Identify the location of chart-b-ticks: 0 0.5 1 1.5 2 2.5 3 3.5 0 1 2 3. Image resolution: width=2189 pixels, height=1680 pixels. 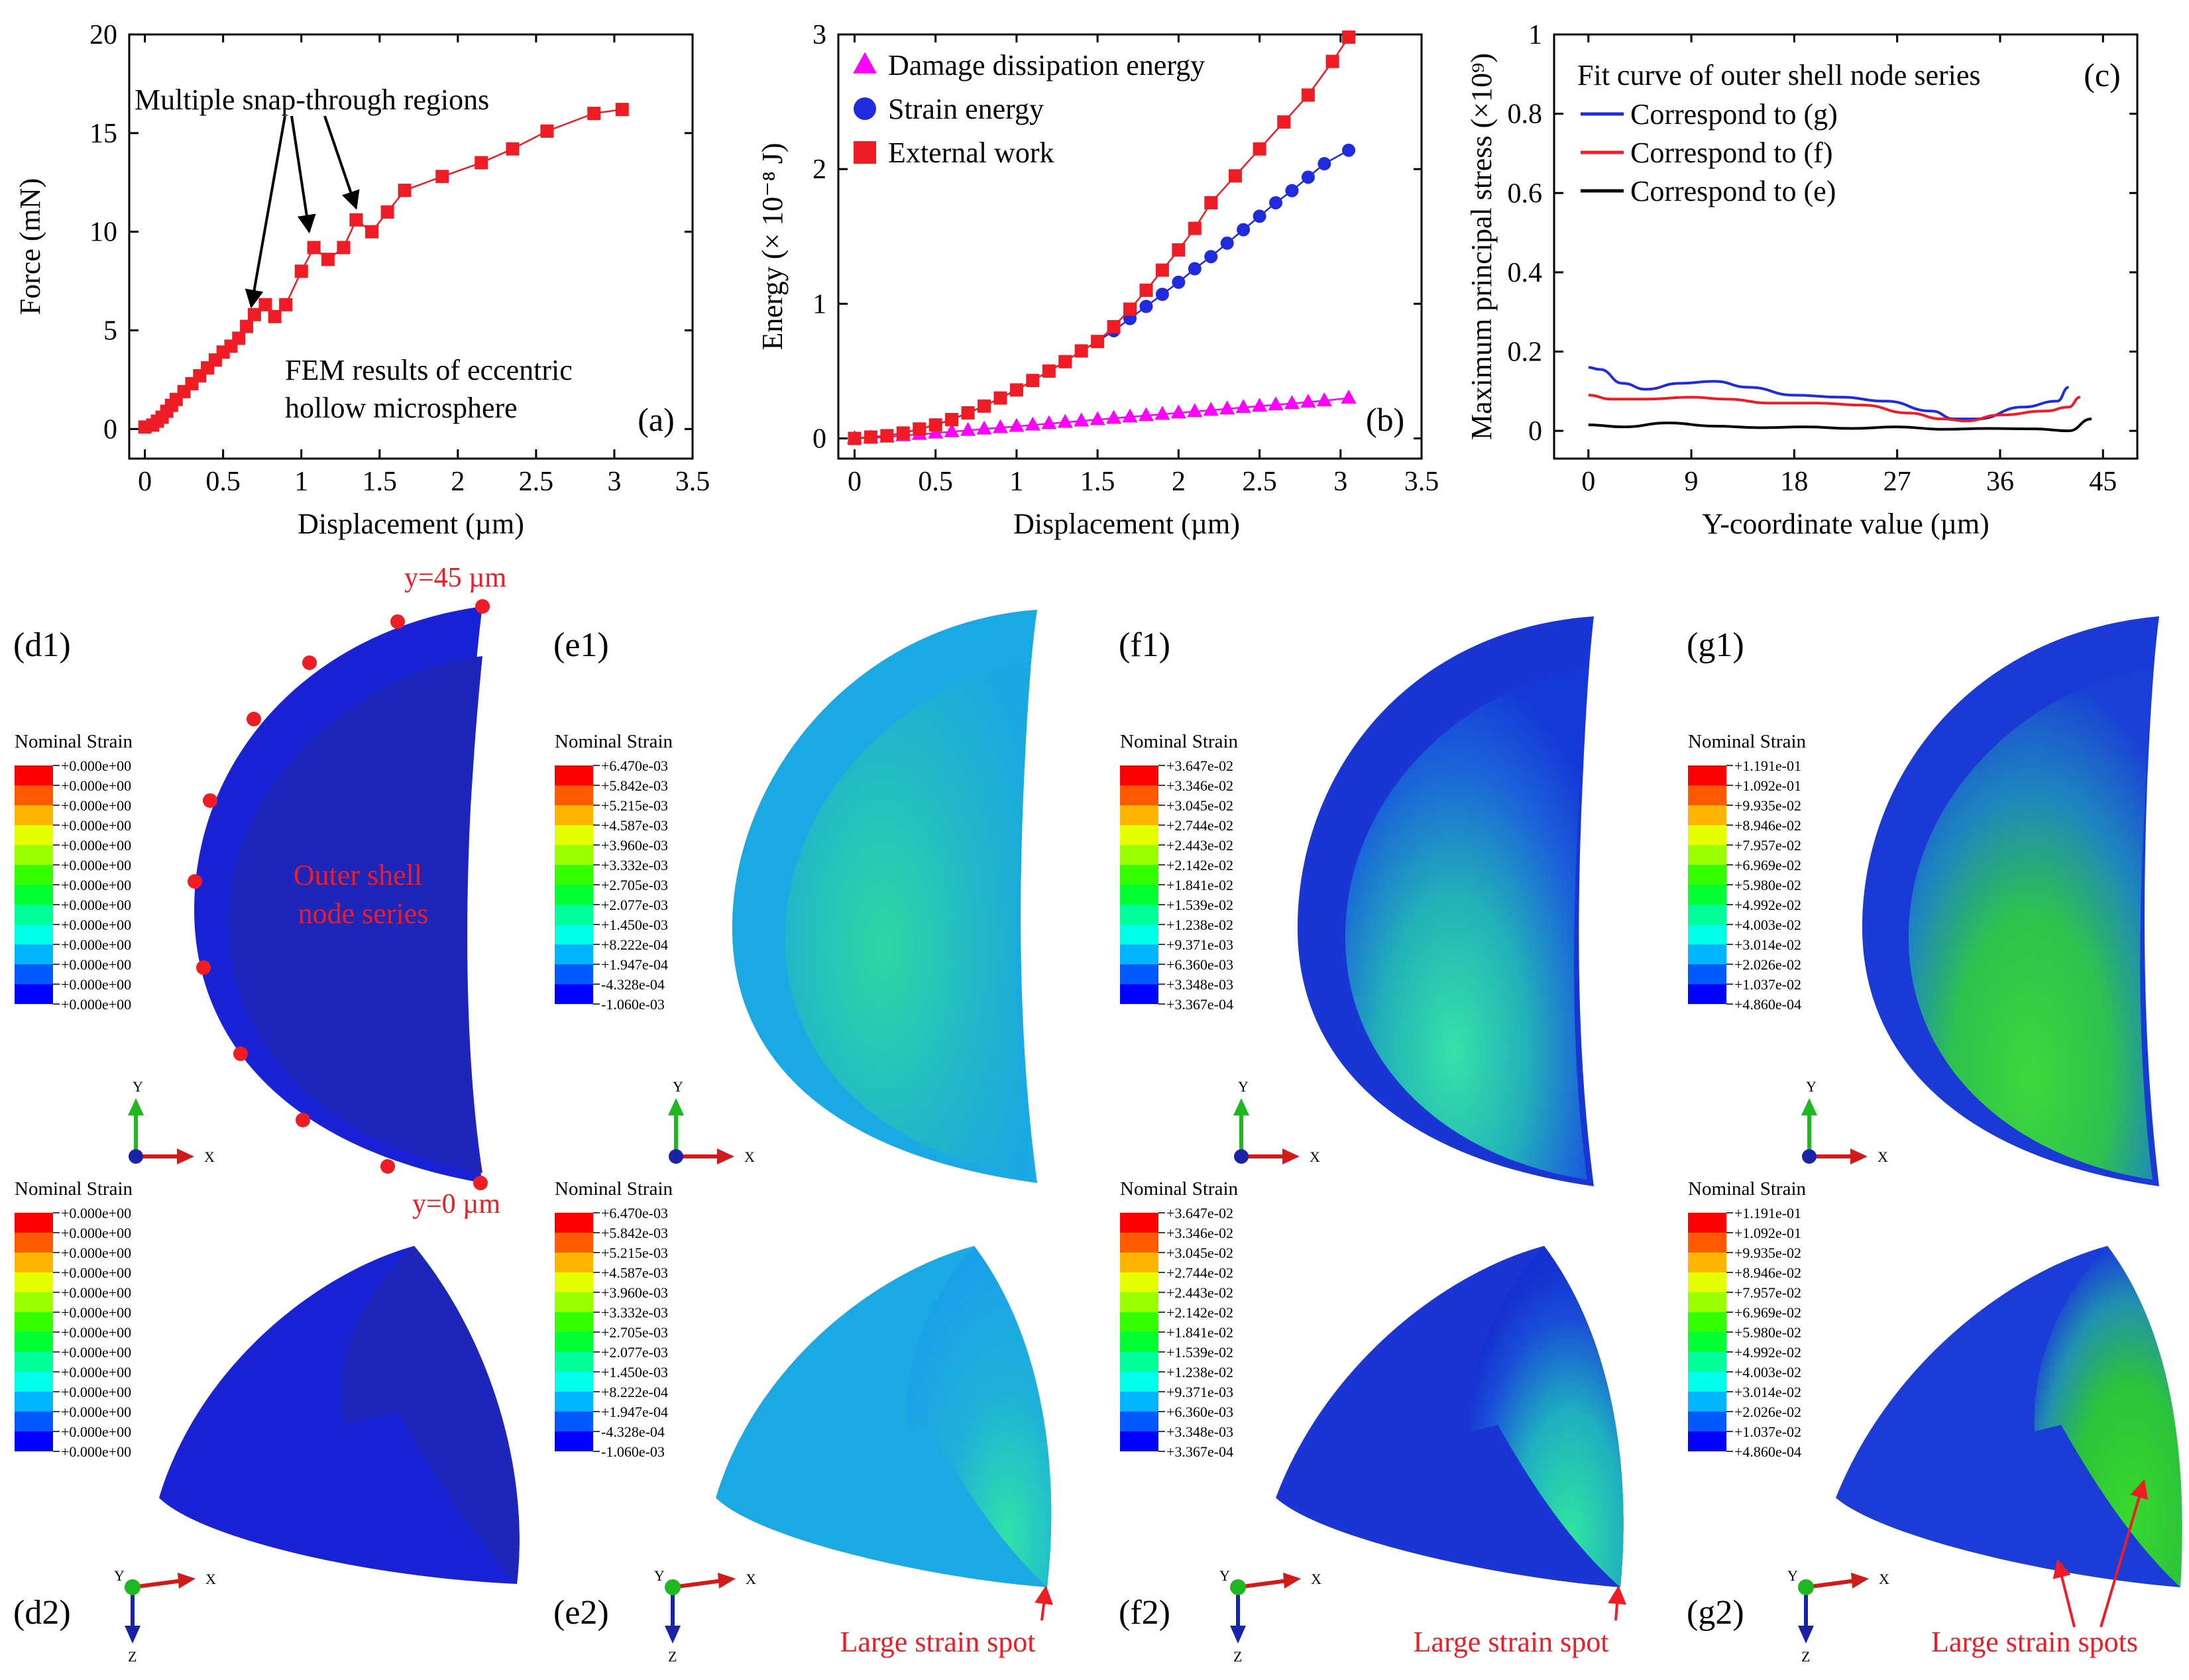
(1126, 258).